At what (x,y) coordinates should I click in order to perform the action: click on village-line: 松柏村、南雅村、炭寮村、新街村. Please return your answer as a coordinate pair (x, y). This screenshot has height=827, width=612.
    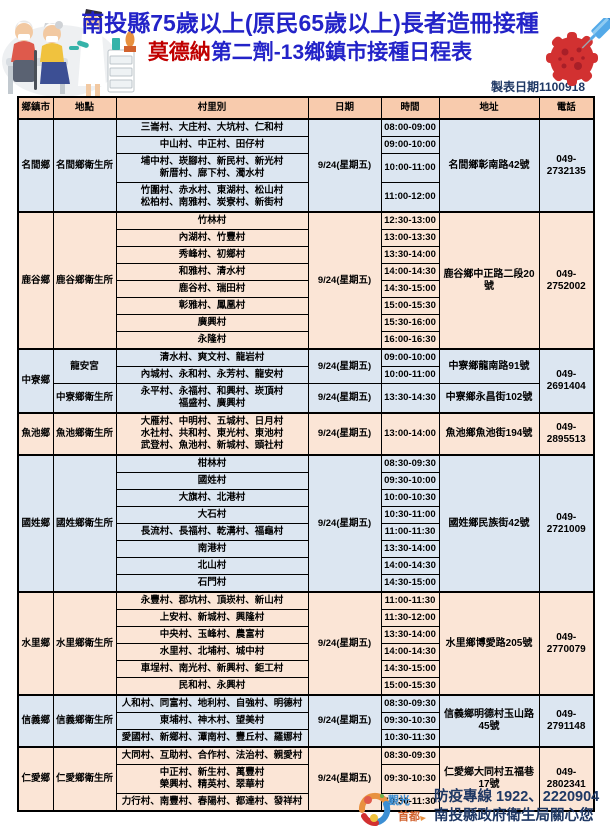
    Looking at the image, I should click on (212, 202).